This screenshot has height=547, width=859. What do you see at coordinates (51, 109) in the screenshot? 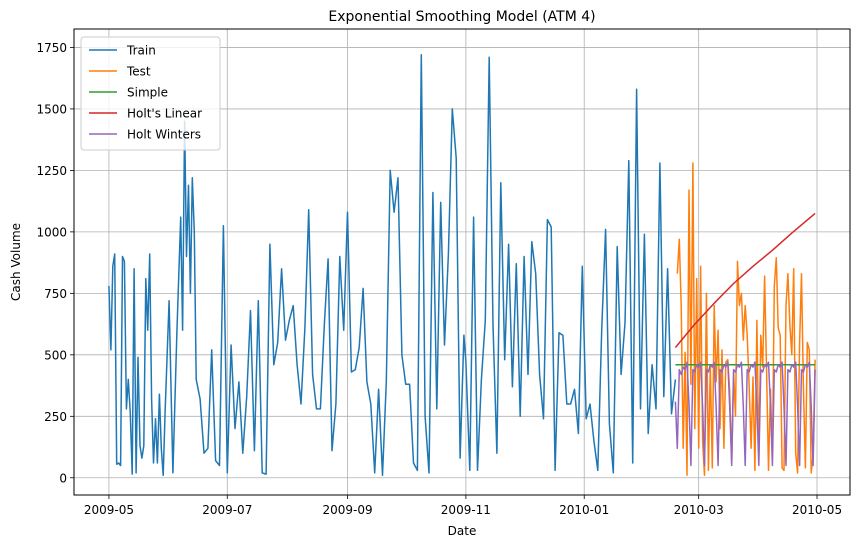
I see `y-tick-label: 1500` at bounding box center [51, 109].